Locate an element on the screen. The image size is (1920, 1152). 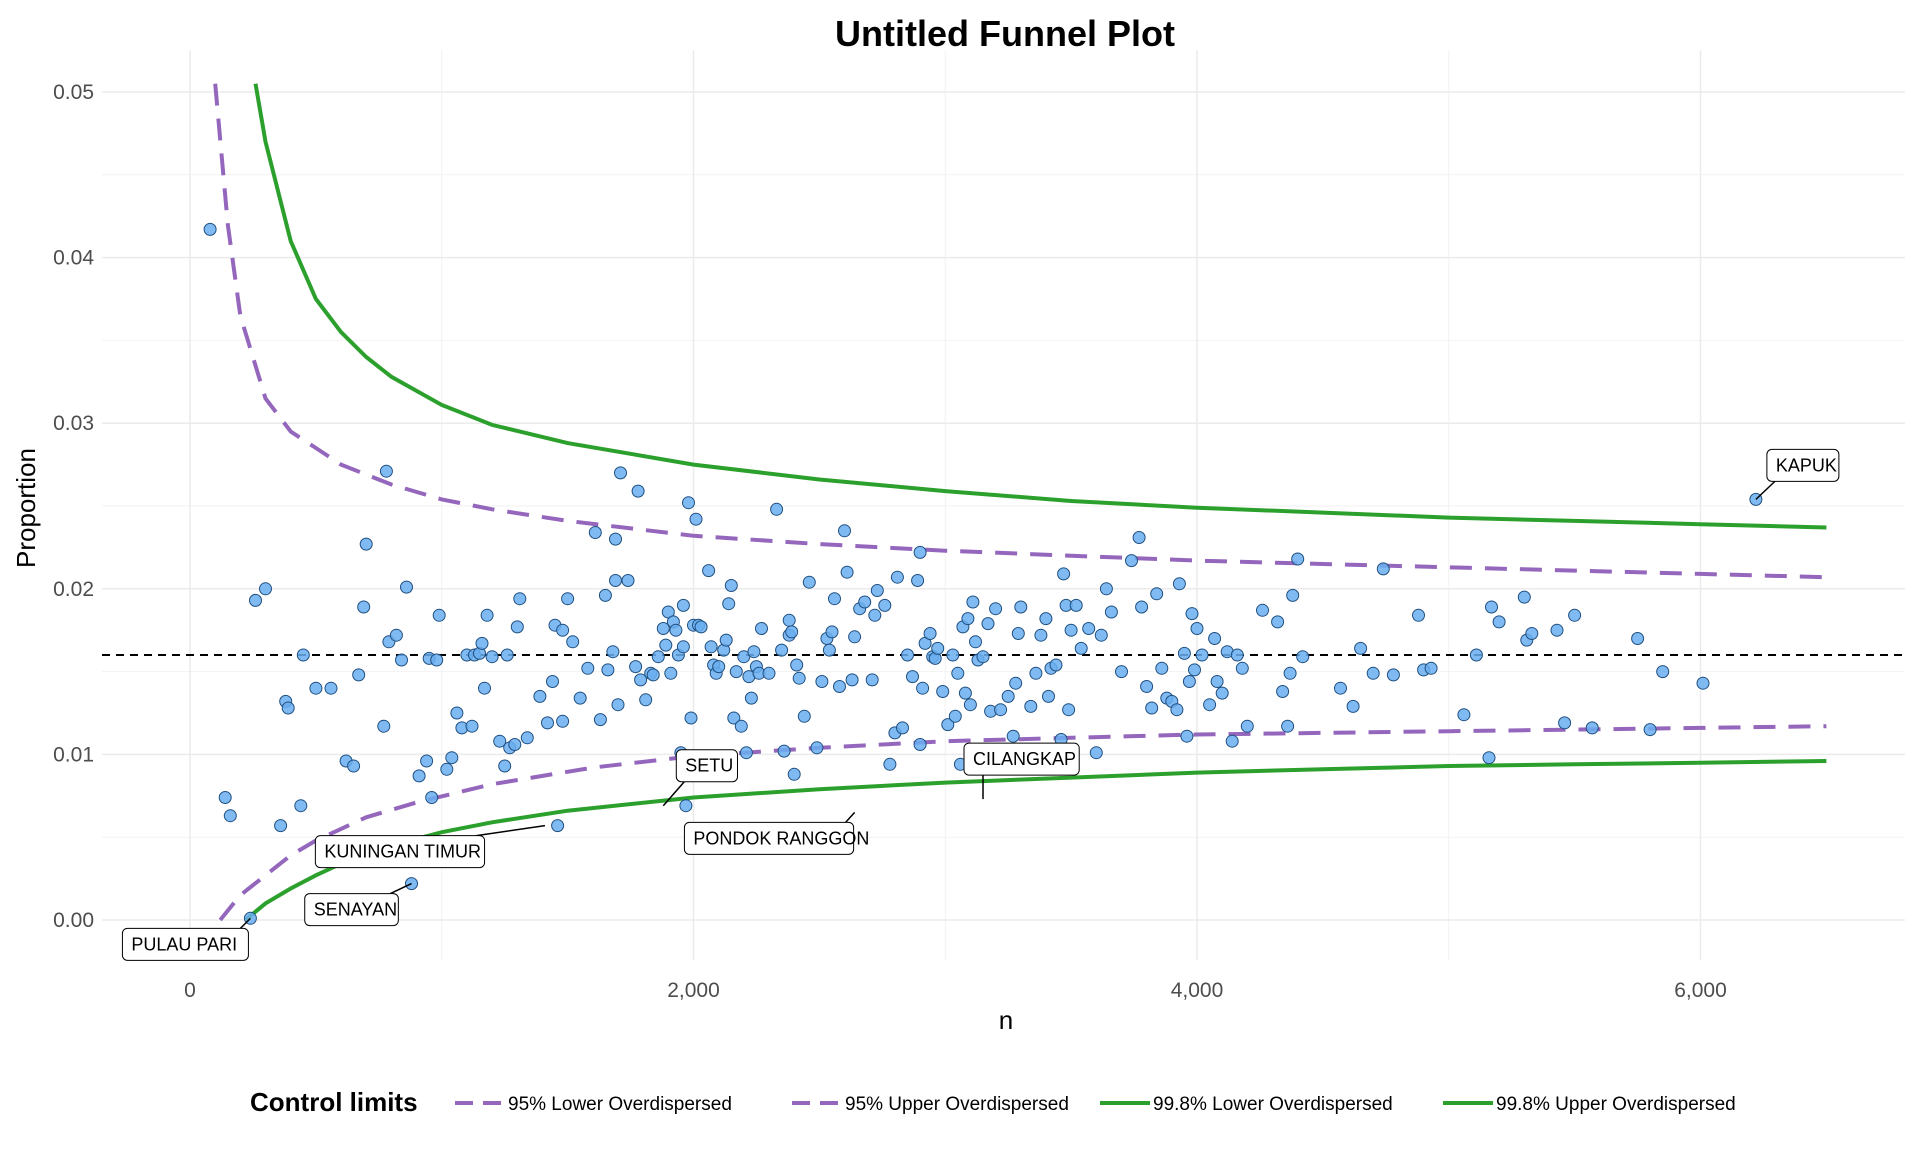
y-tick-label: 0.00 is located at coordinates (73, 920).